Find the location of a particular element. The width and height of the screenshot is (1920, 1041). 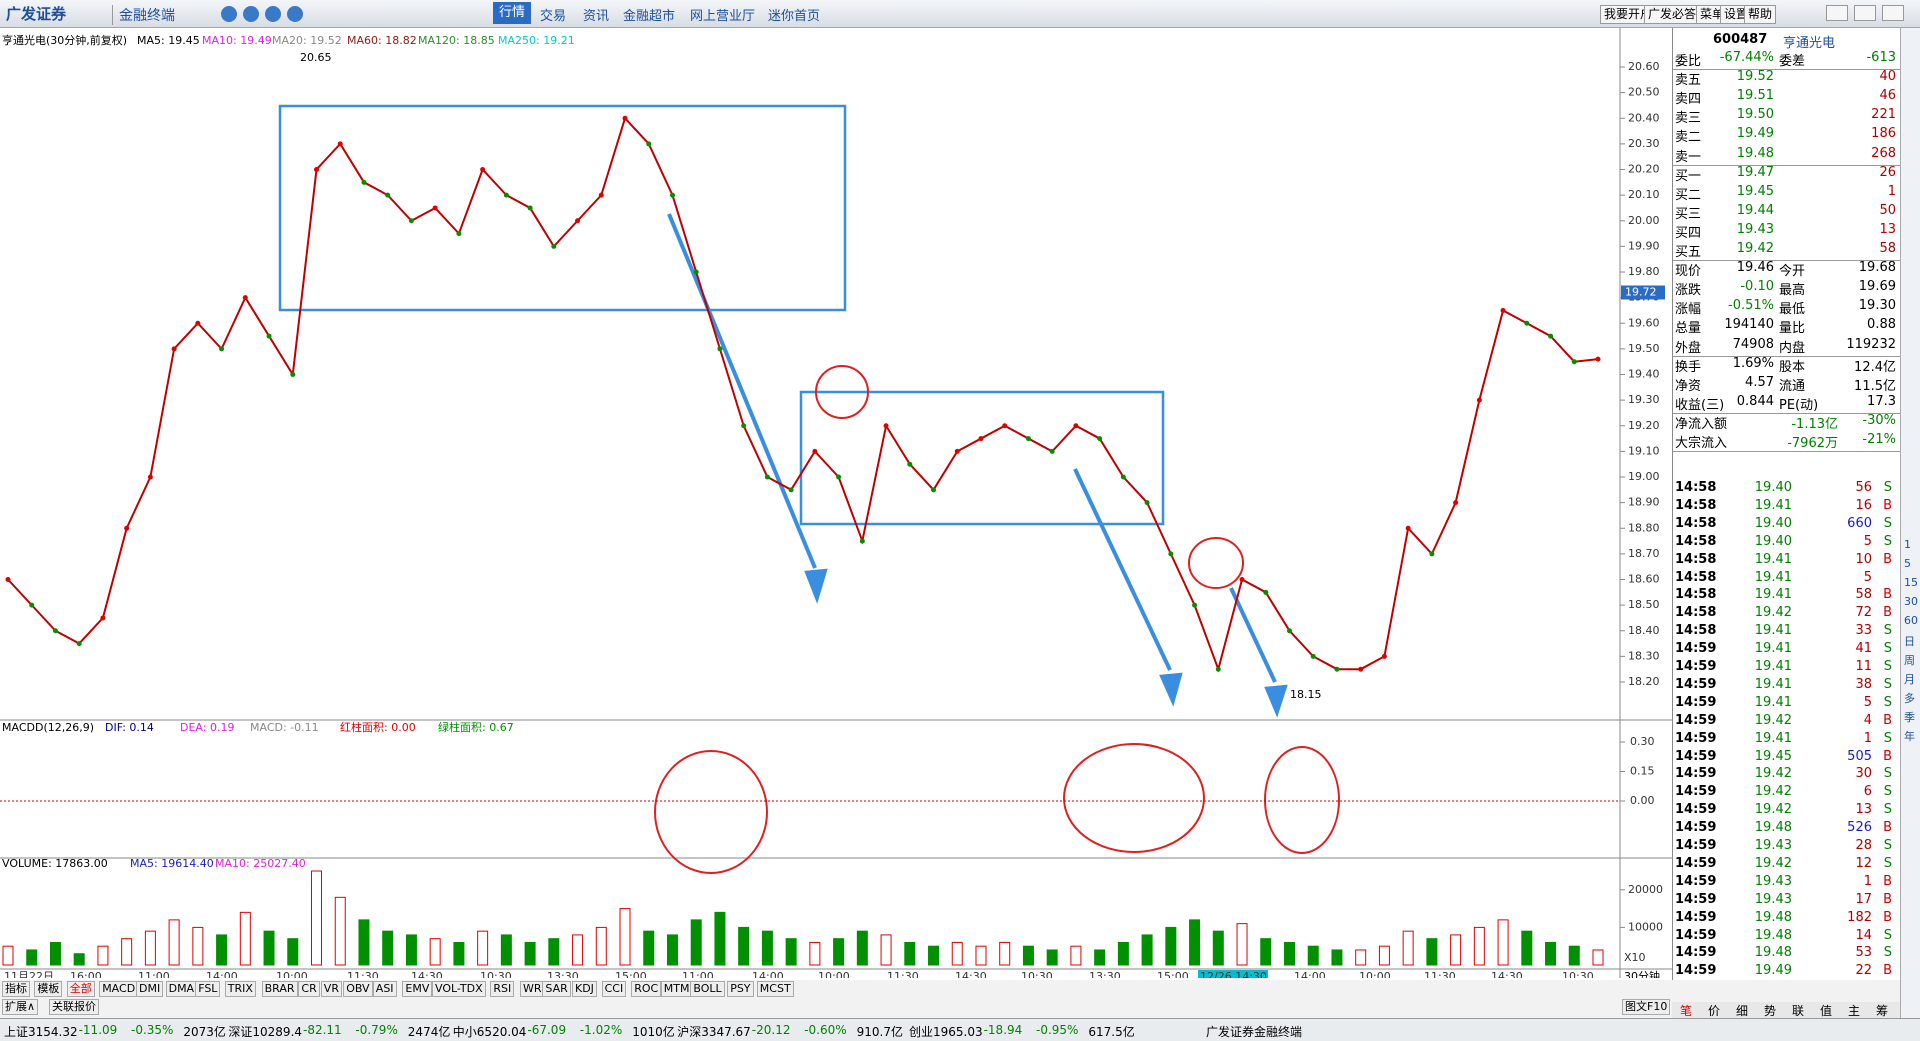

indicator-tab: SAR is located at coordinates (556, 989).